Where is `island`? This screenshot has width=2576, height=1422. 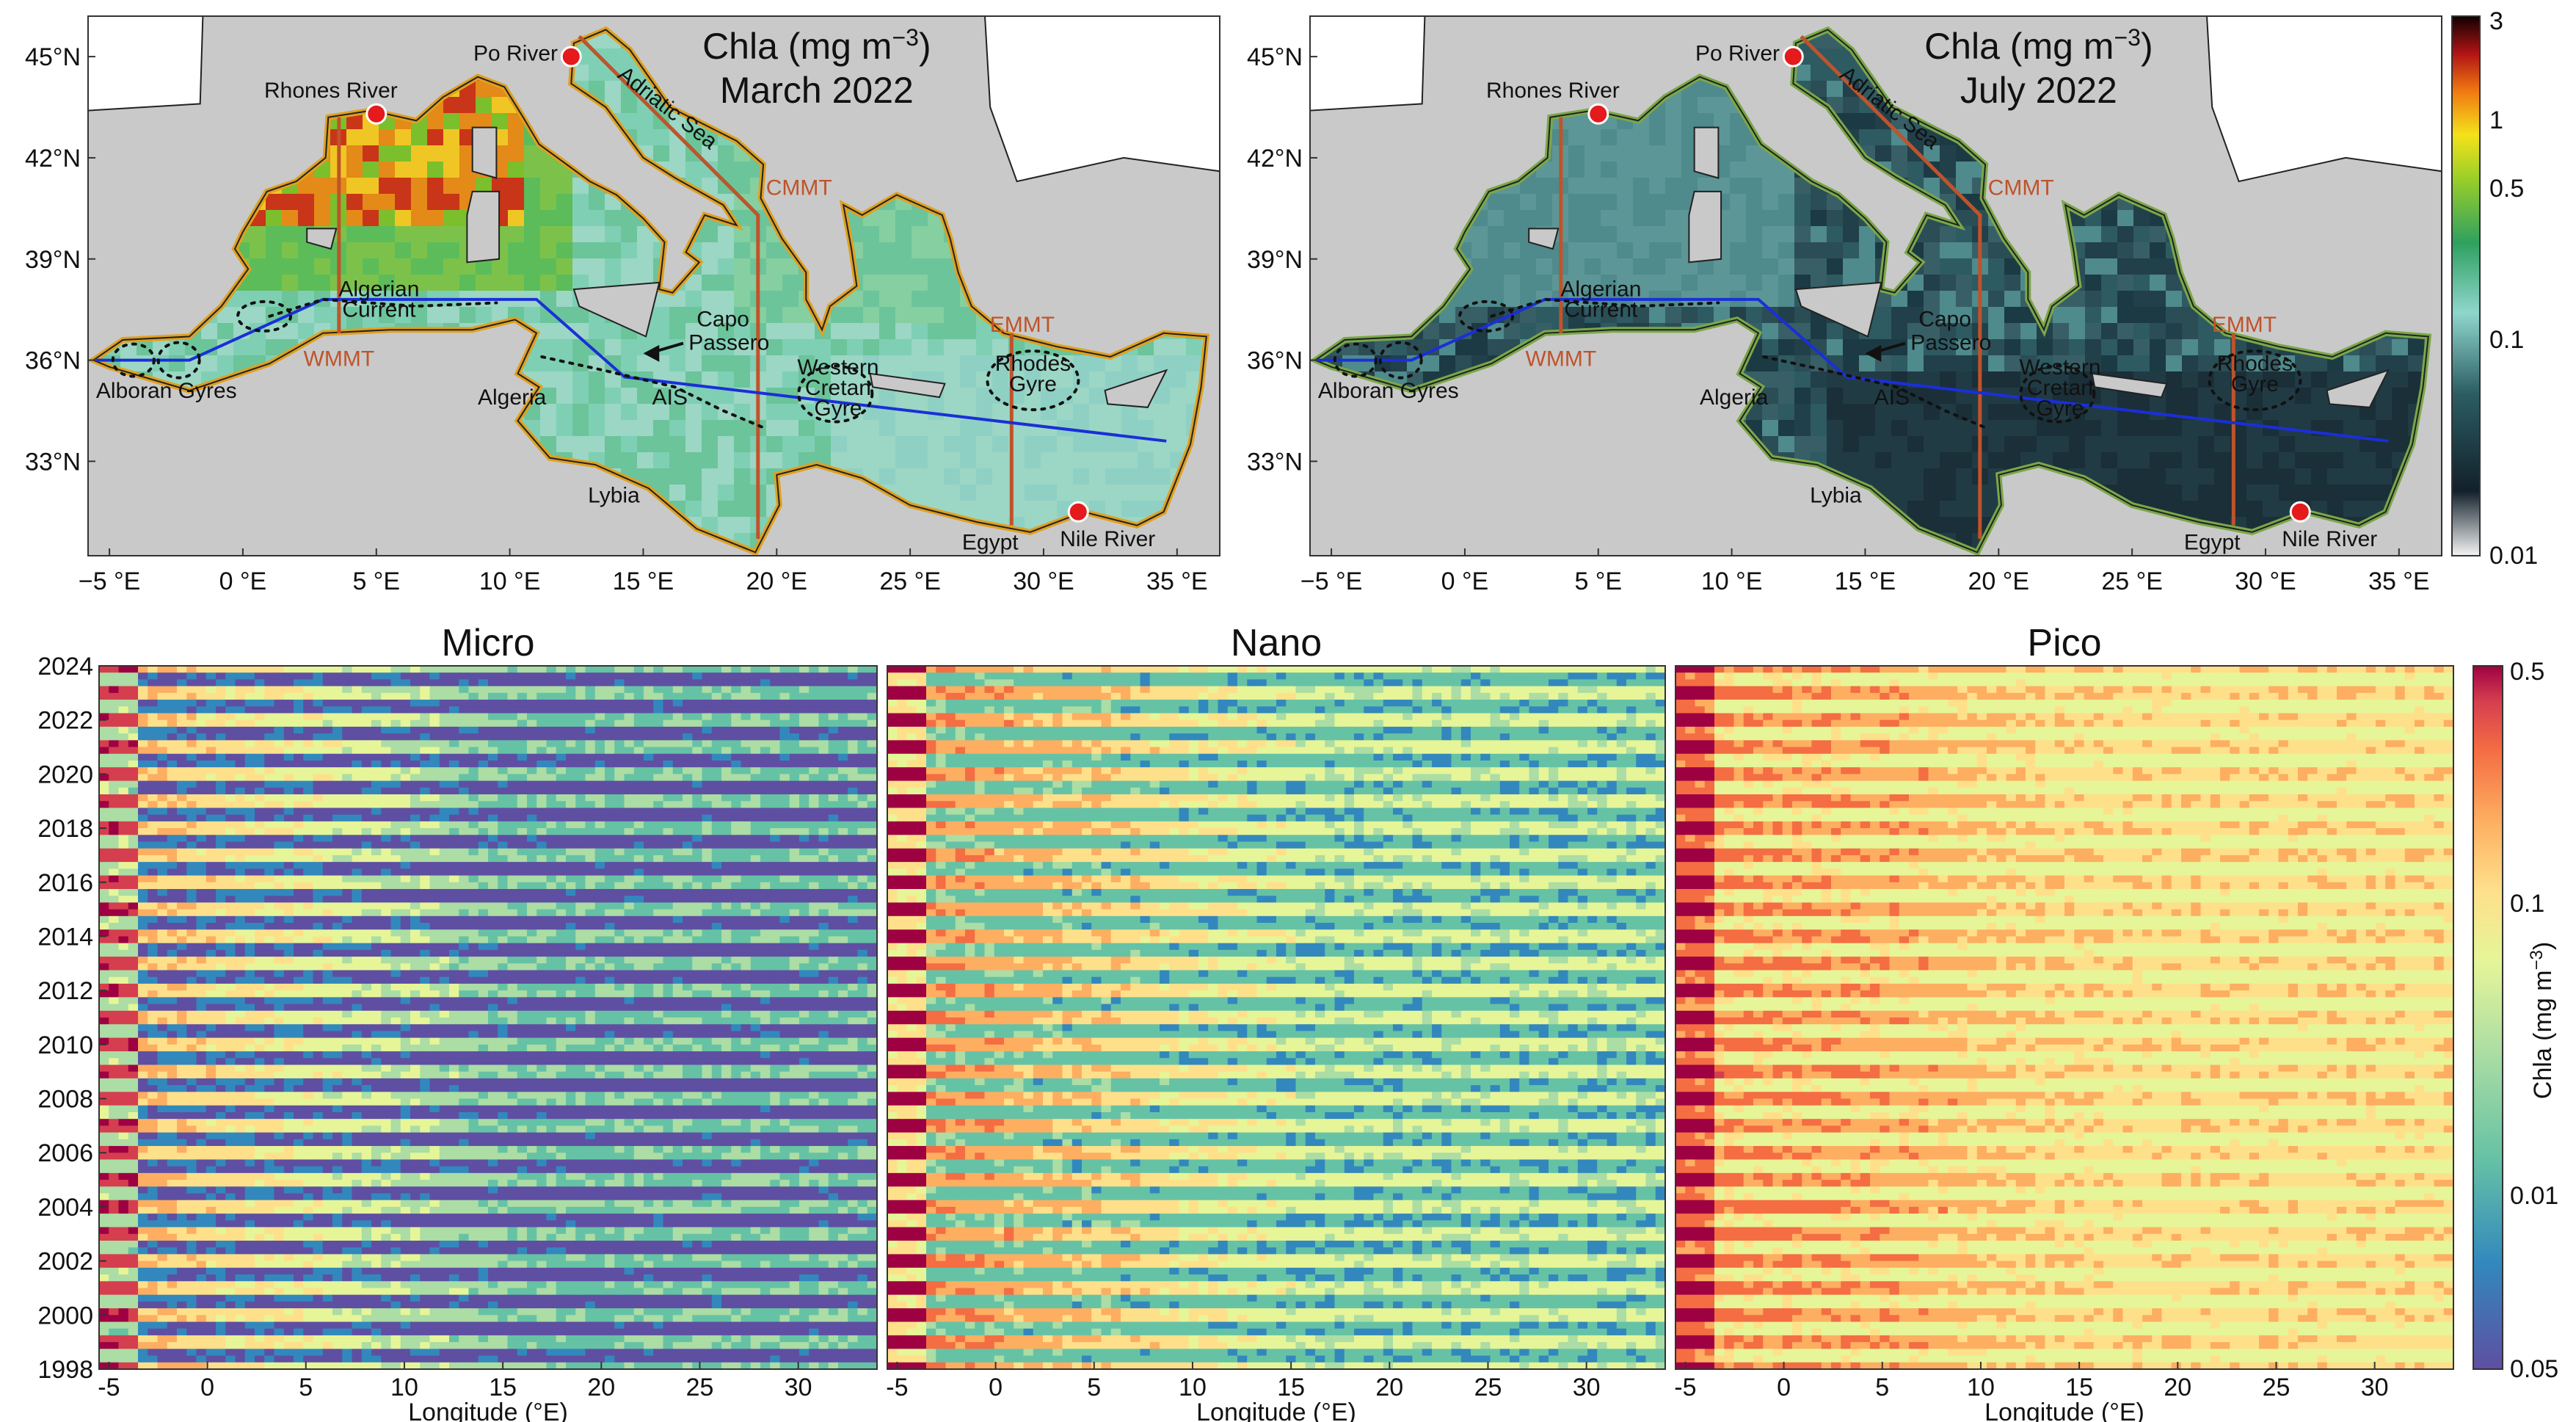
island is located at coordinates (1705, 227).